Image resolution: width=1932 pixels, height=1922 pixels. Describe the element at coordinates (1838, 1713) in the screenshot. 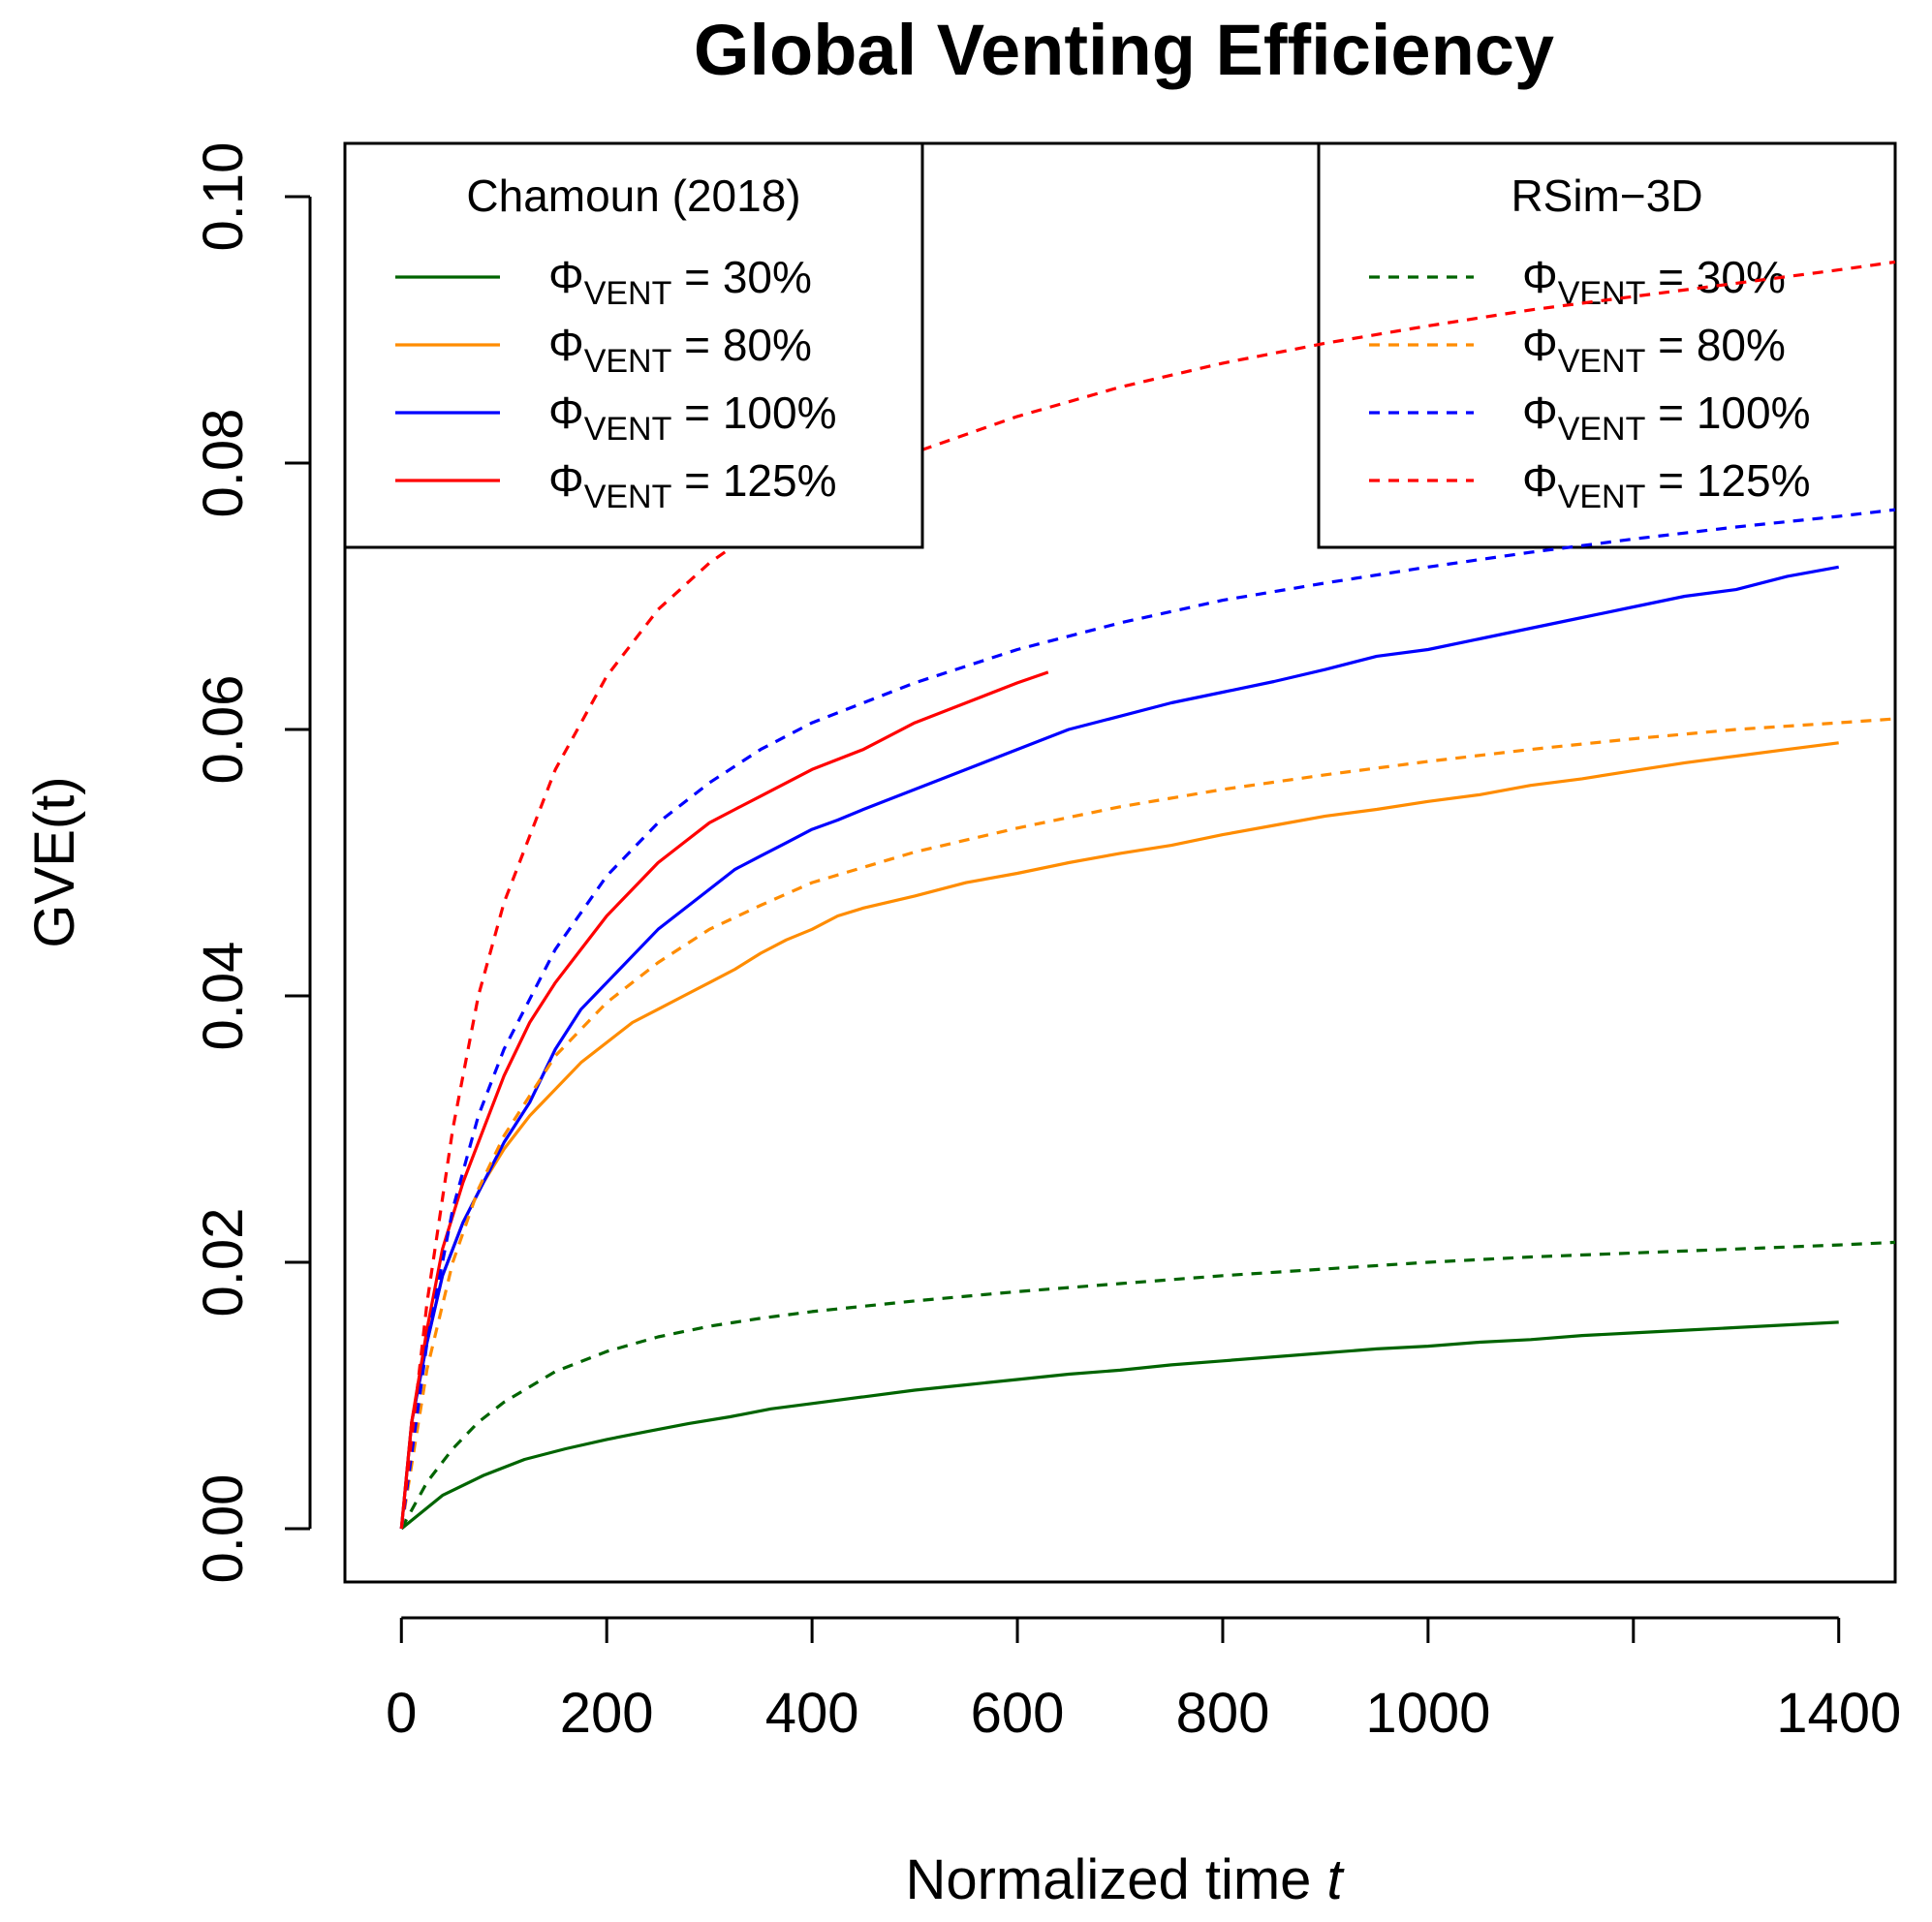

I see `x-tick-label: 1400` at that location.